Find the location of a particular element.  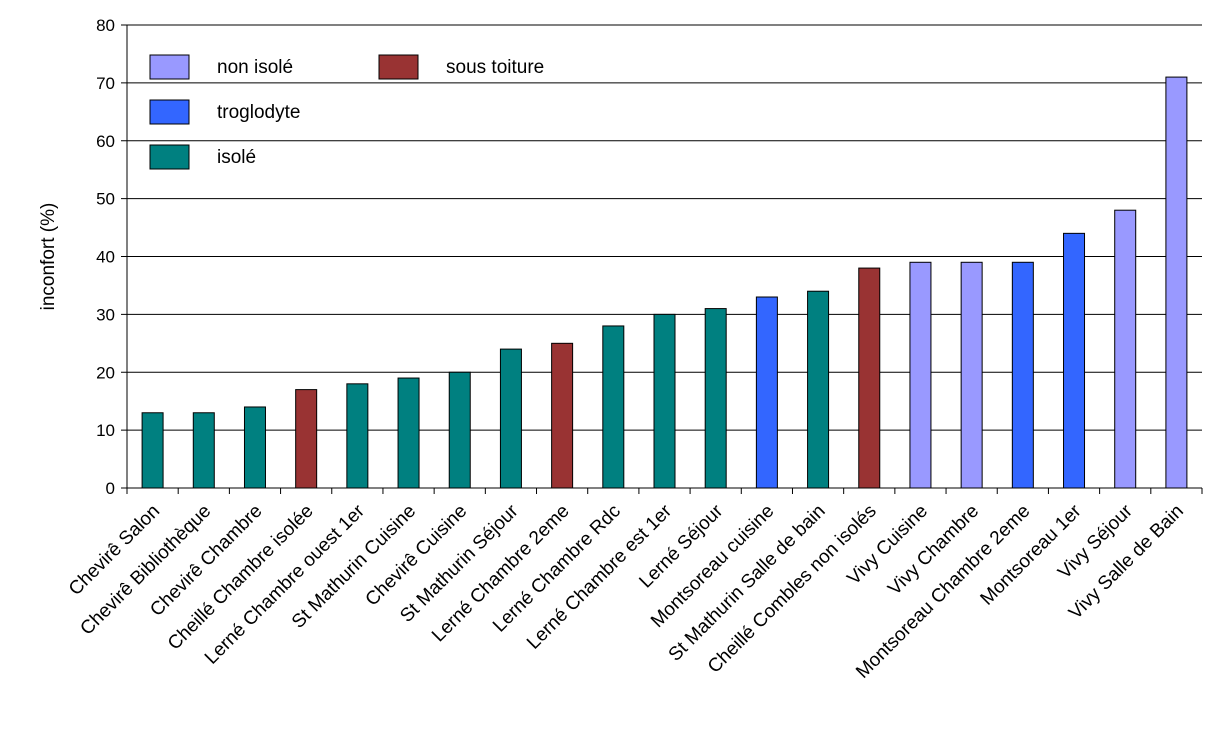

y-tick-labels: 0 10 20 30 40 50 60 70 80 is located at coordinates (105, 257).